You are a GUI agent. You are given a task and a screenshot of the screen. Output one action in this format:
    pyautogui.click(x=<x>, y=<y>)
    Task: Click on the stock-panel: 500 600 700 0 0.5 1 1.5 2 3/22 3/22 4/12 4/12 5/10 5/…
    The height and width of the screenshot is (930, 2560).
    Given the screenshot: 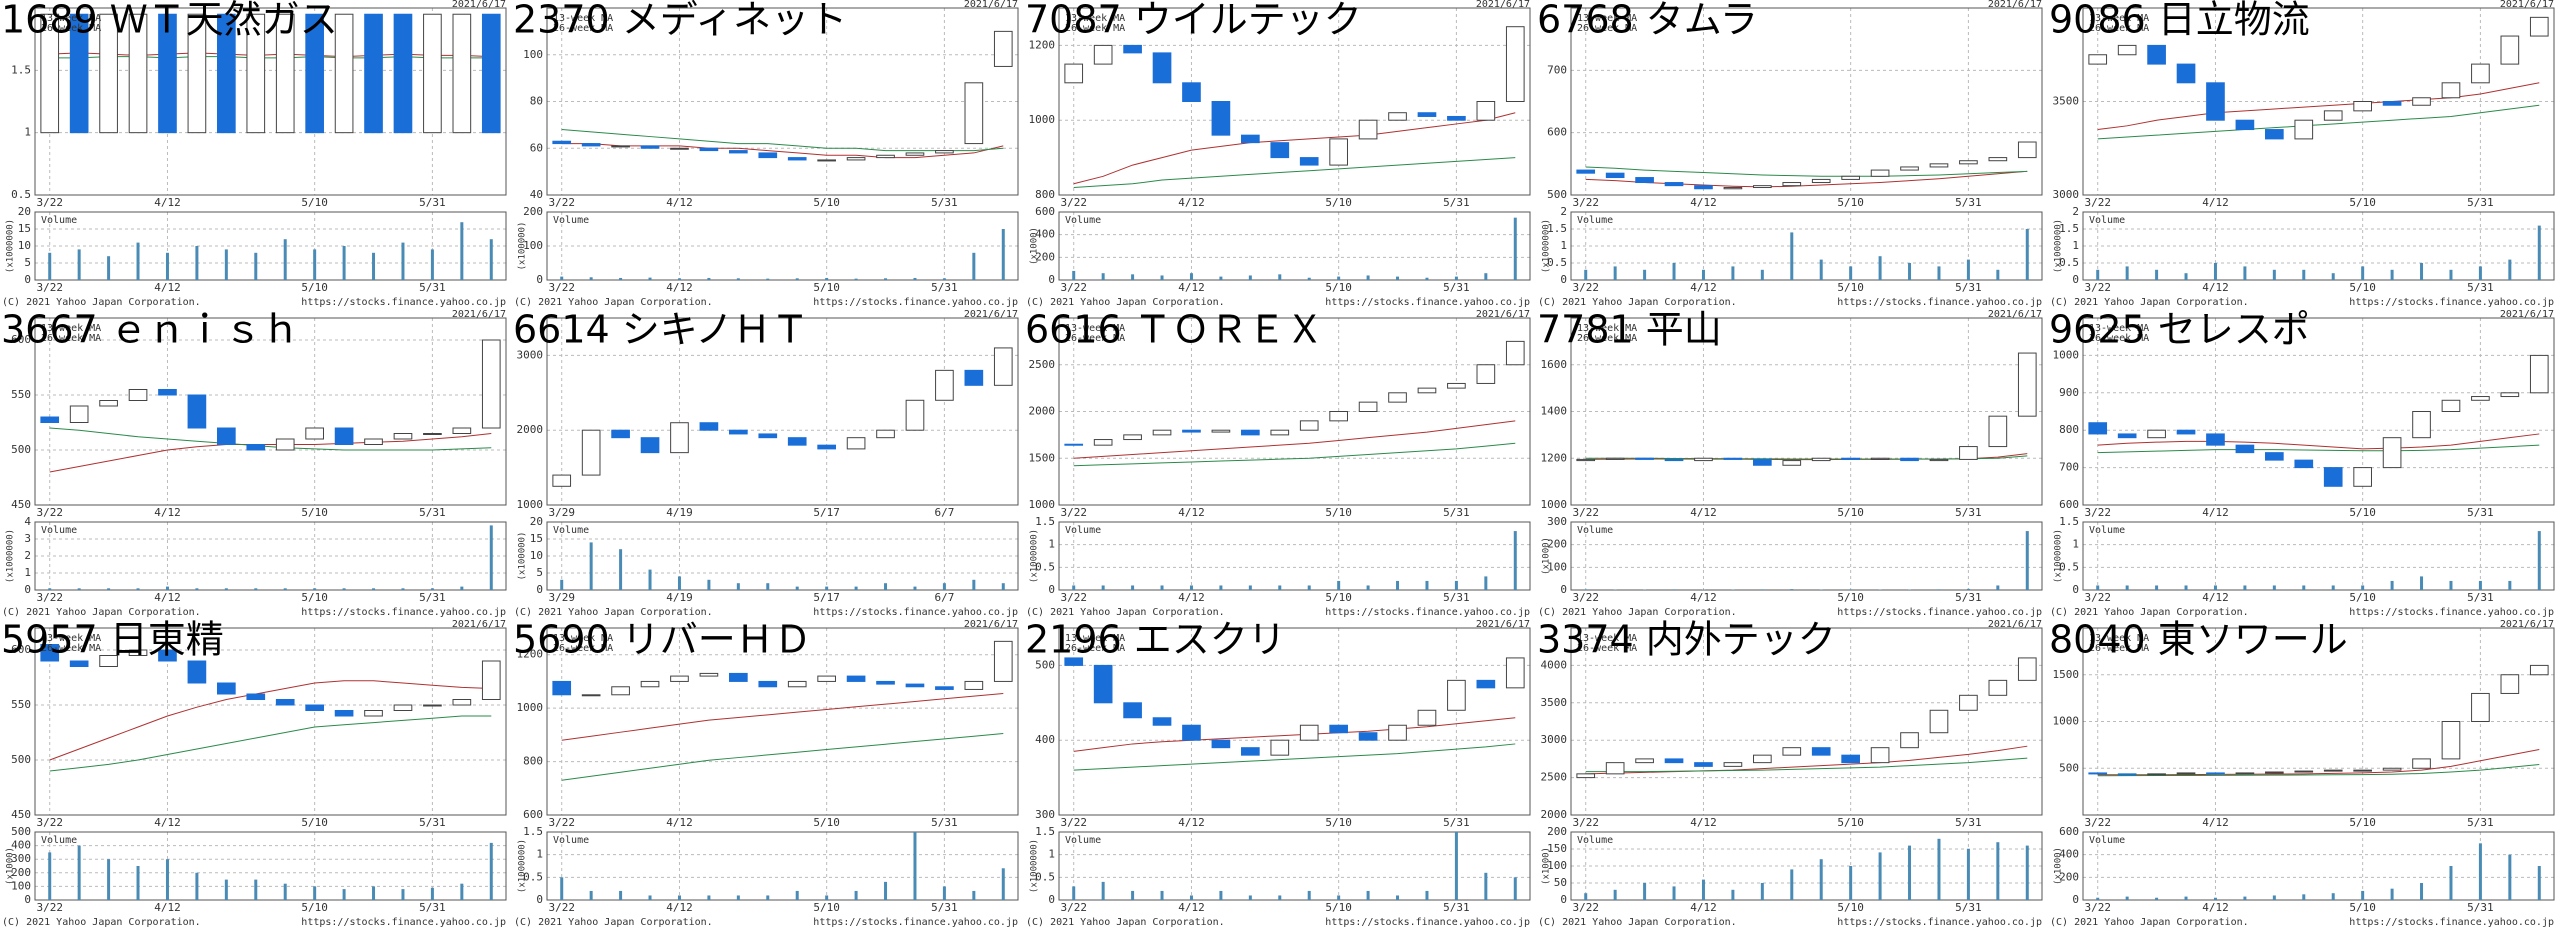 What is the action you would take?
    pyautogui.click(x=1790, y=154)
    